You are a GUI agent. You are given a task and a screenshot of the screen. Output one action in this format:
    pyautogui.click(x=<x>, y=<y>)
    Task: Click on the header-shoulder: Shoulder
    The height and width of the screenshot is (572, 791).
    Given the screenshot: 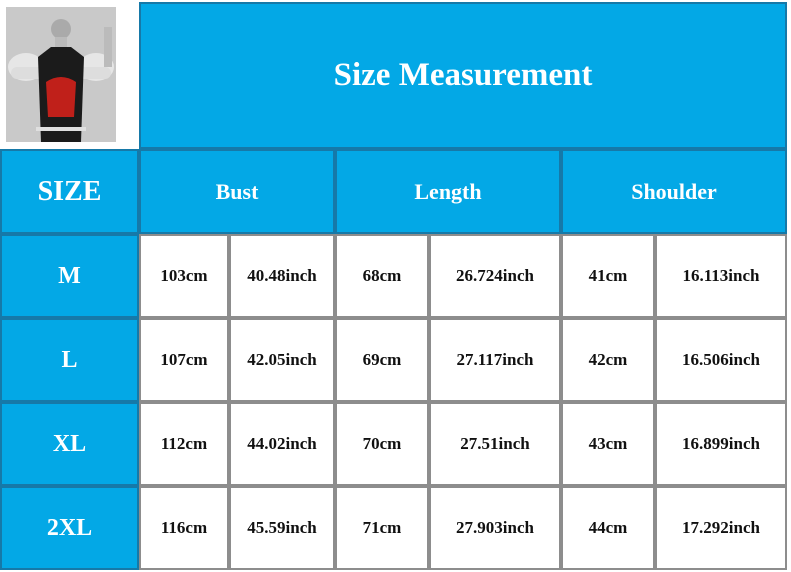 What is the action you would take?
    pyautogui.click(x=674, y=191)
    